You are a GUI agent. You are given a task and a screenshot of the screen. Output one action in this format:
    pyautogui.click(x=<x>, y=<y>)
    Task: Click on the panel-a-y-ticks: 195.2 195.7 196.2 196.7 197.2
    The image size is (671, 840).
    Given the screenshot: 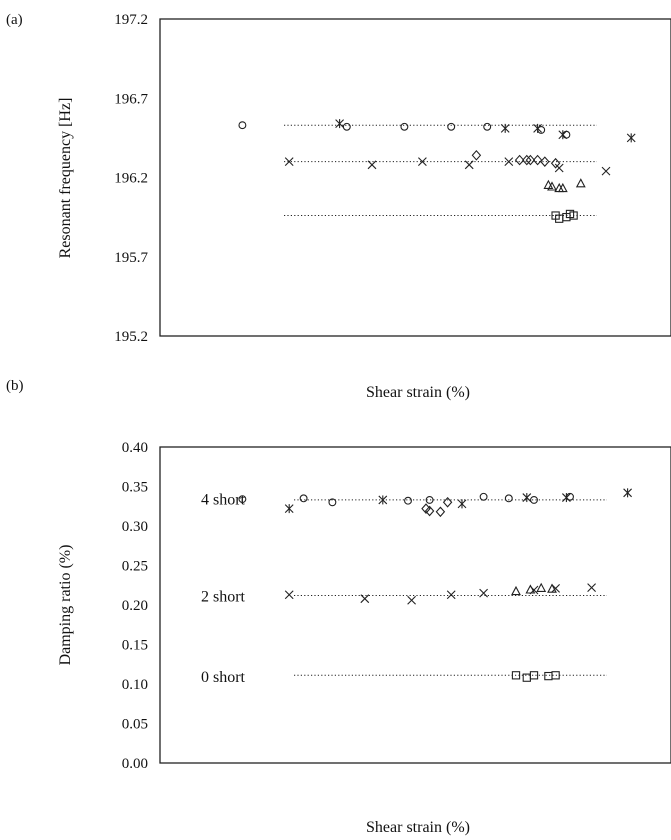 What is the action you would take?
    pyautogui.click(x=131, y=178)
    